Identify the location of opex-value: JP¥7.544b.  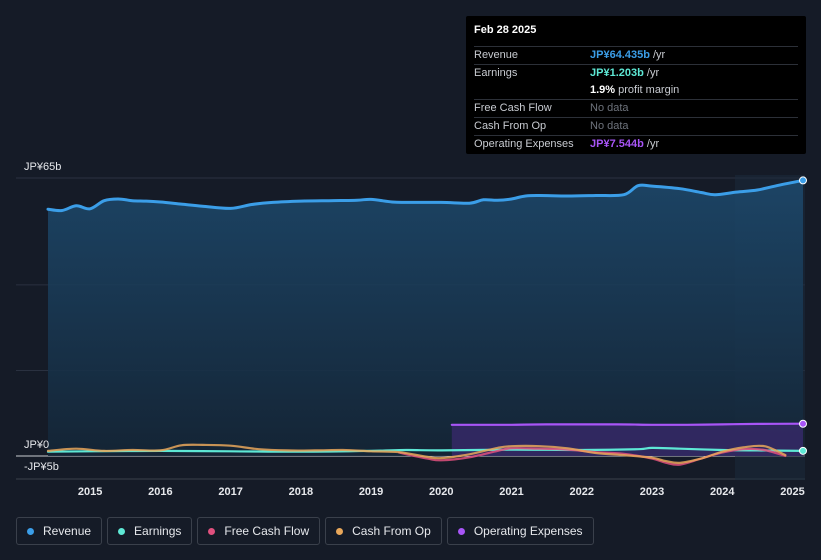
(617, 144).